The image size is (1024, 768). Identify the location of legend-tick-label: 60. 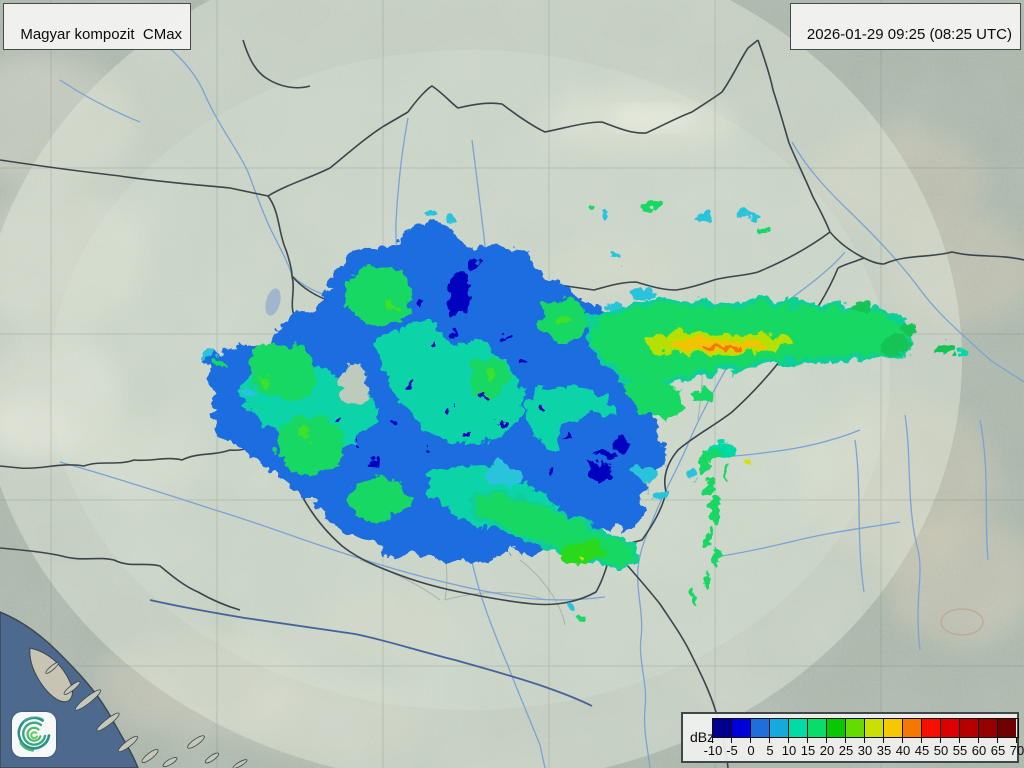
(979, 750).